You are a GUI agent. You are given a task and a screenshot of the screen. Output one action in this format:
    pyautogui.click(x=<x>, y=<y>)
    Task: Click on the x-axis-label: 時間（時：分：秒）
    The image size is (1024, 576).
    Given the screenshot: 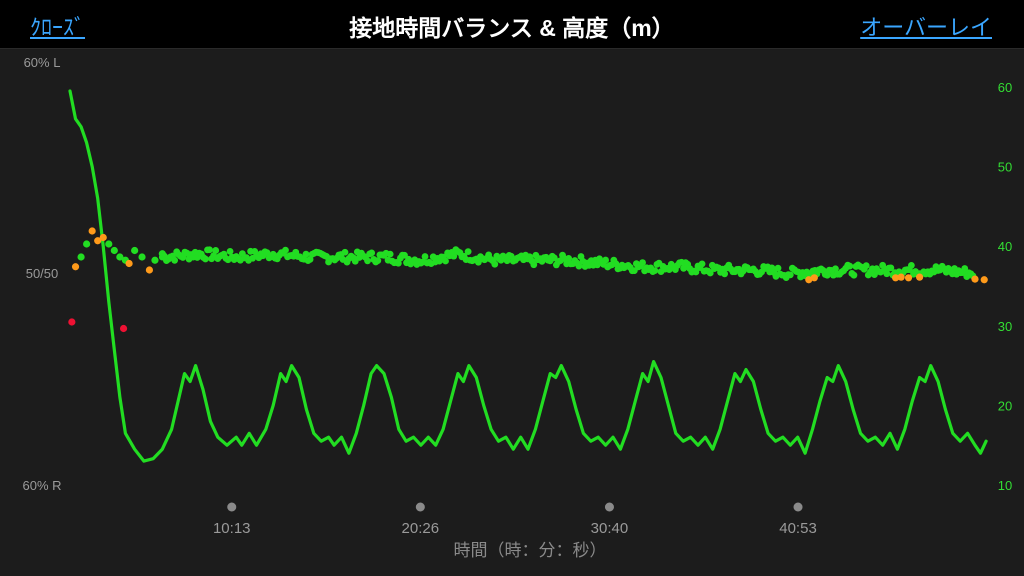 What is the action you would take?
    pyautogui.click(x=530, y=550)
    